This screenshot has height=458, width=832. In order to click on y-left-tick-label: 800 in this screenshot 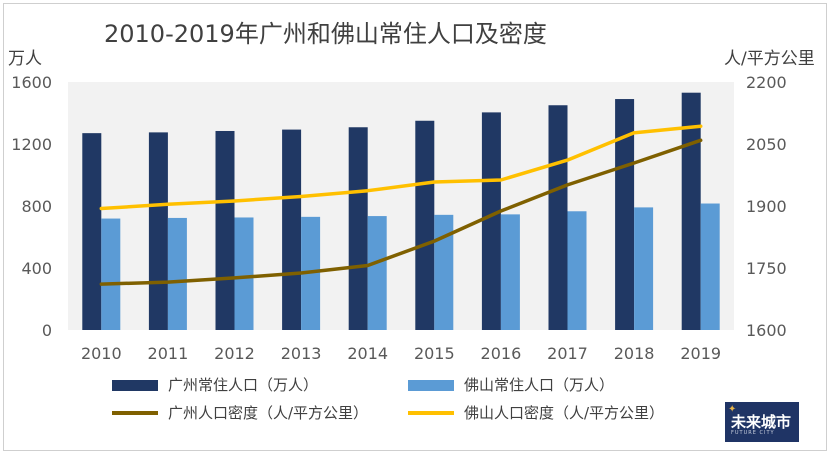, I will do `click(36, 206)`.